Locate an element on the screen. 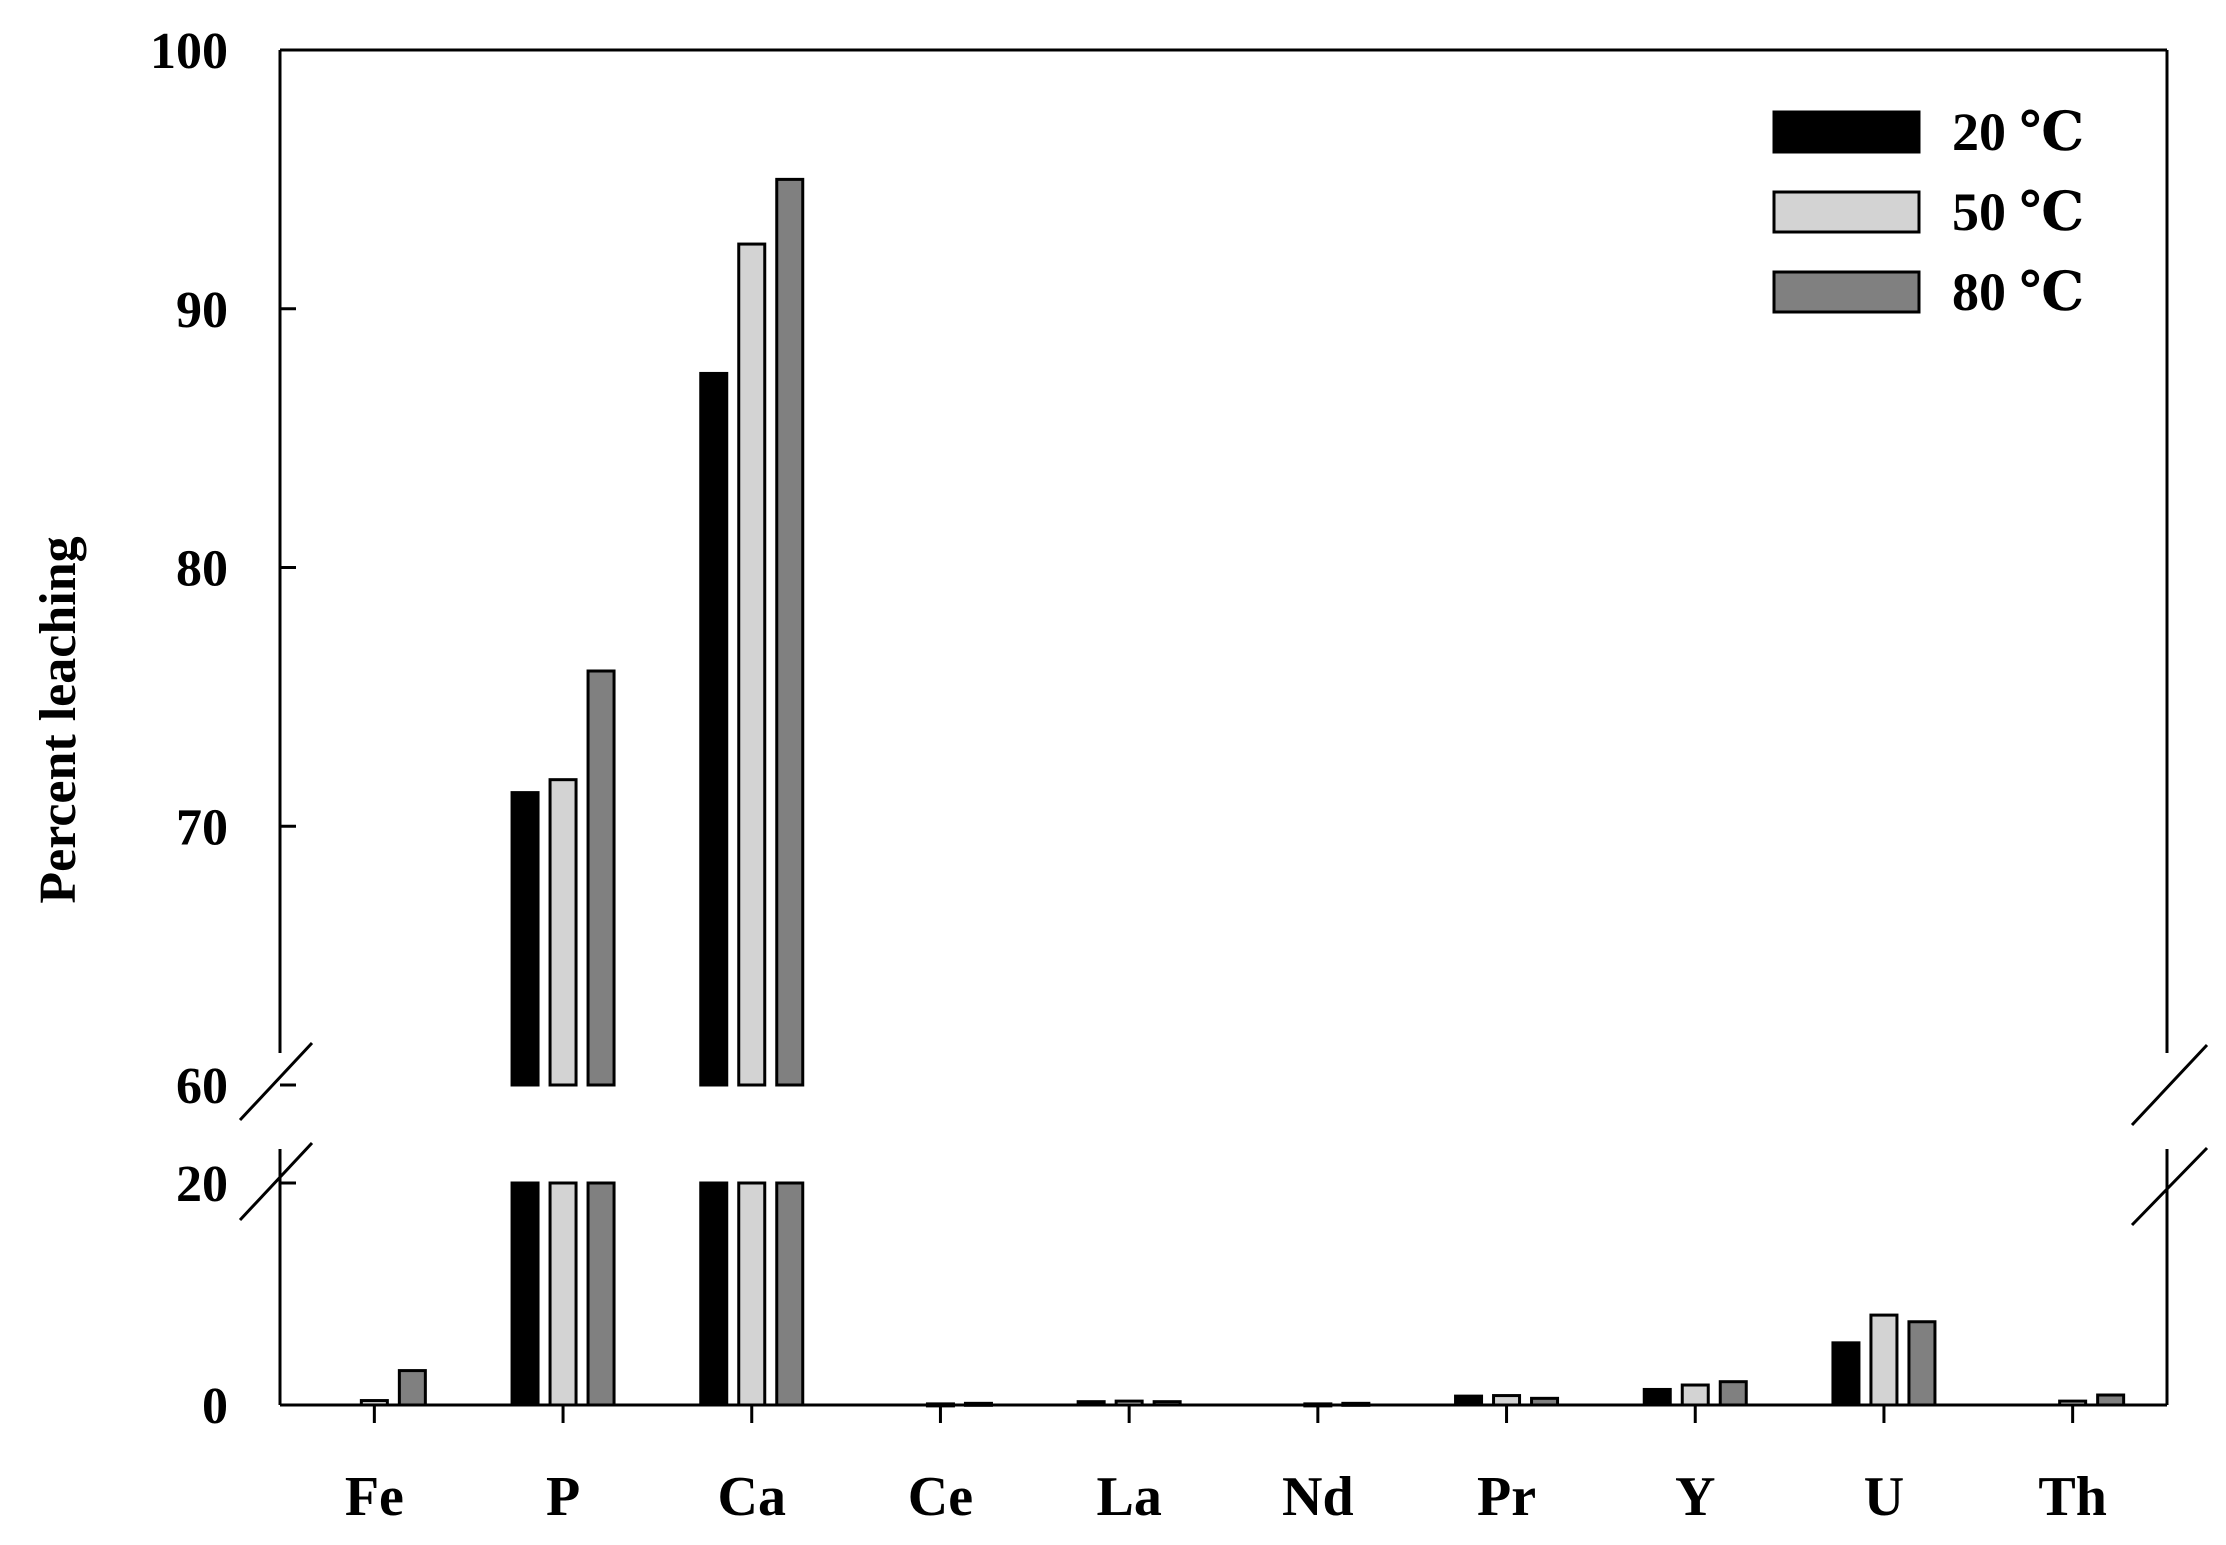  y-tick-label: 90 is located at coordinates (202, 310).